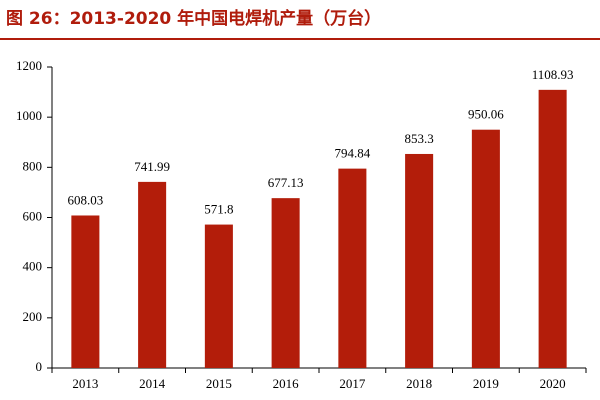 The height and width of the screenshot is (400, 600). What do you see at coordinates (33, 215) in the screenshot?
I see `y-tick-label: 600` at bounding box center [33, 215].